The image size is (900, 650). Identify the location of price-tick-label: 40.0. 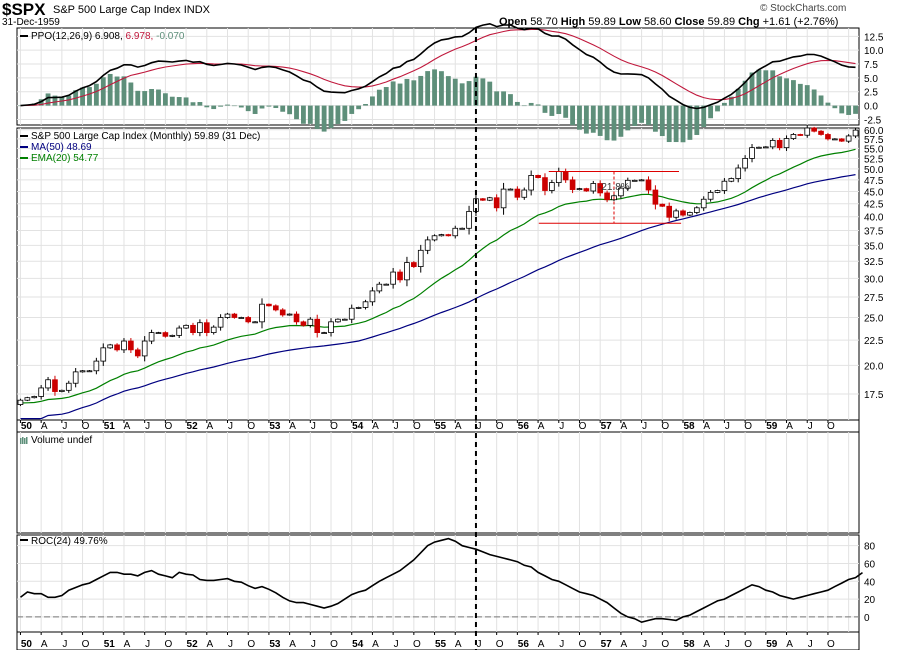
(874, 218).